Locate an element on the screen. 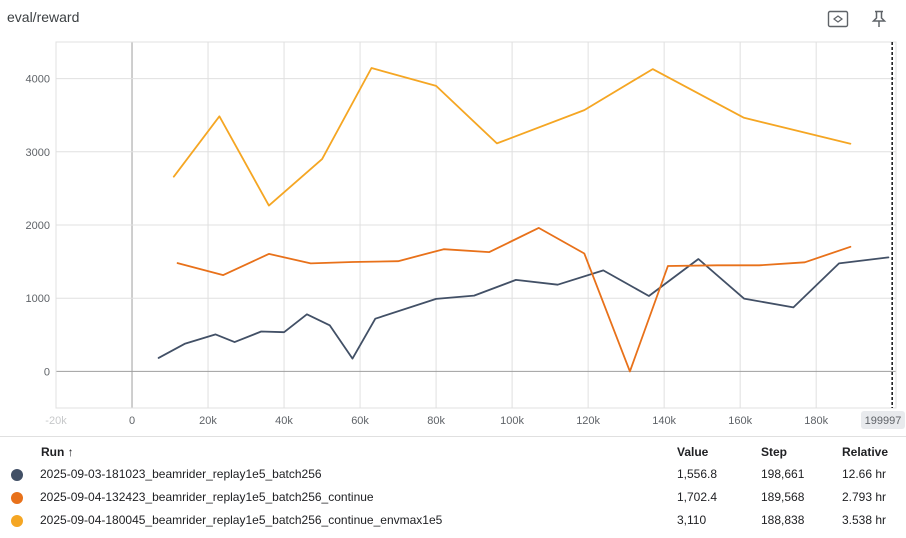 This screenshot has width=906, height=538. y-tick-label: 3000 is located at coordinates (38, 153).